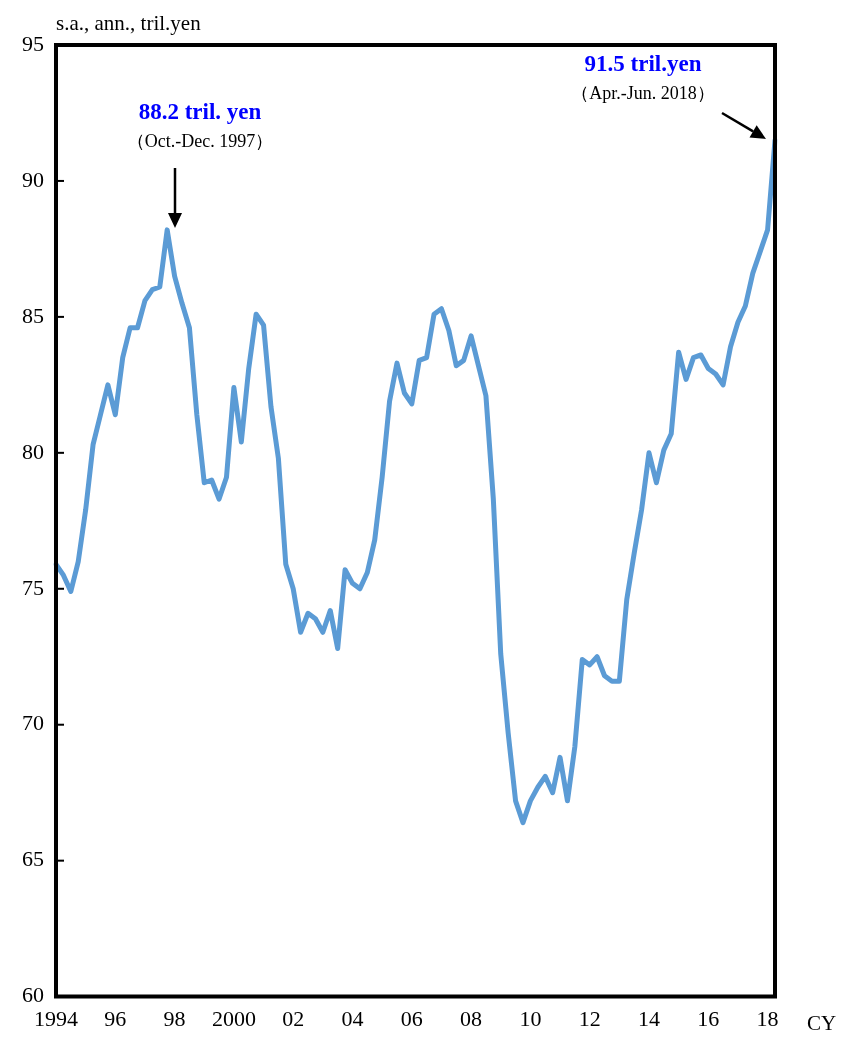 This screenshot has width=845, height=1053. I want to click on x-tick-label: 18, so click(767, 1018).